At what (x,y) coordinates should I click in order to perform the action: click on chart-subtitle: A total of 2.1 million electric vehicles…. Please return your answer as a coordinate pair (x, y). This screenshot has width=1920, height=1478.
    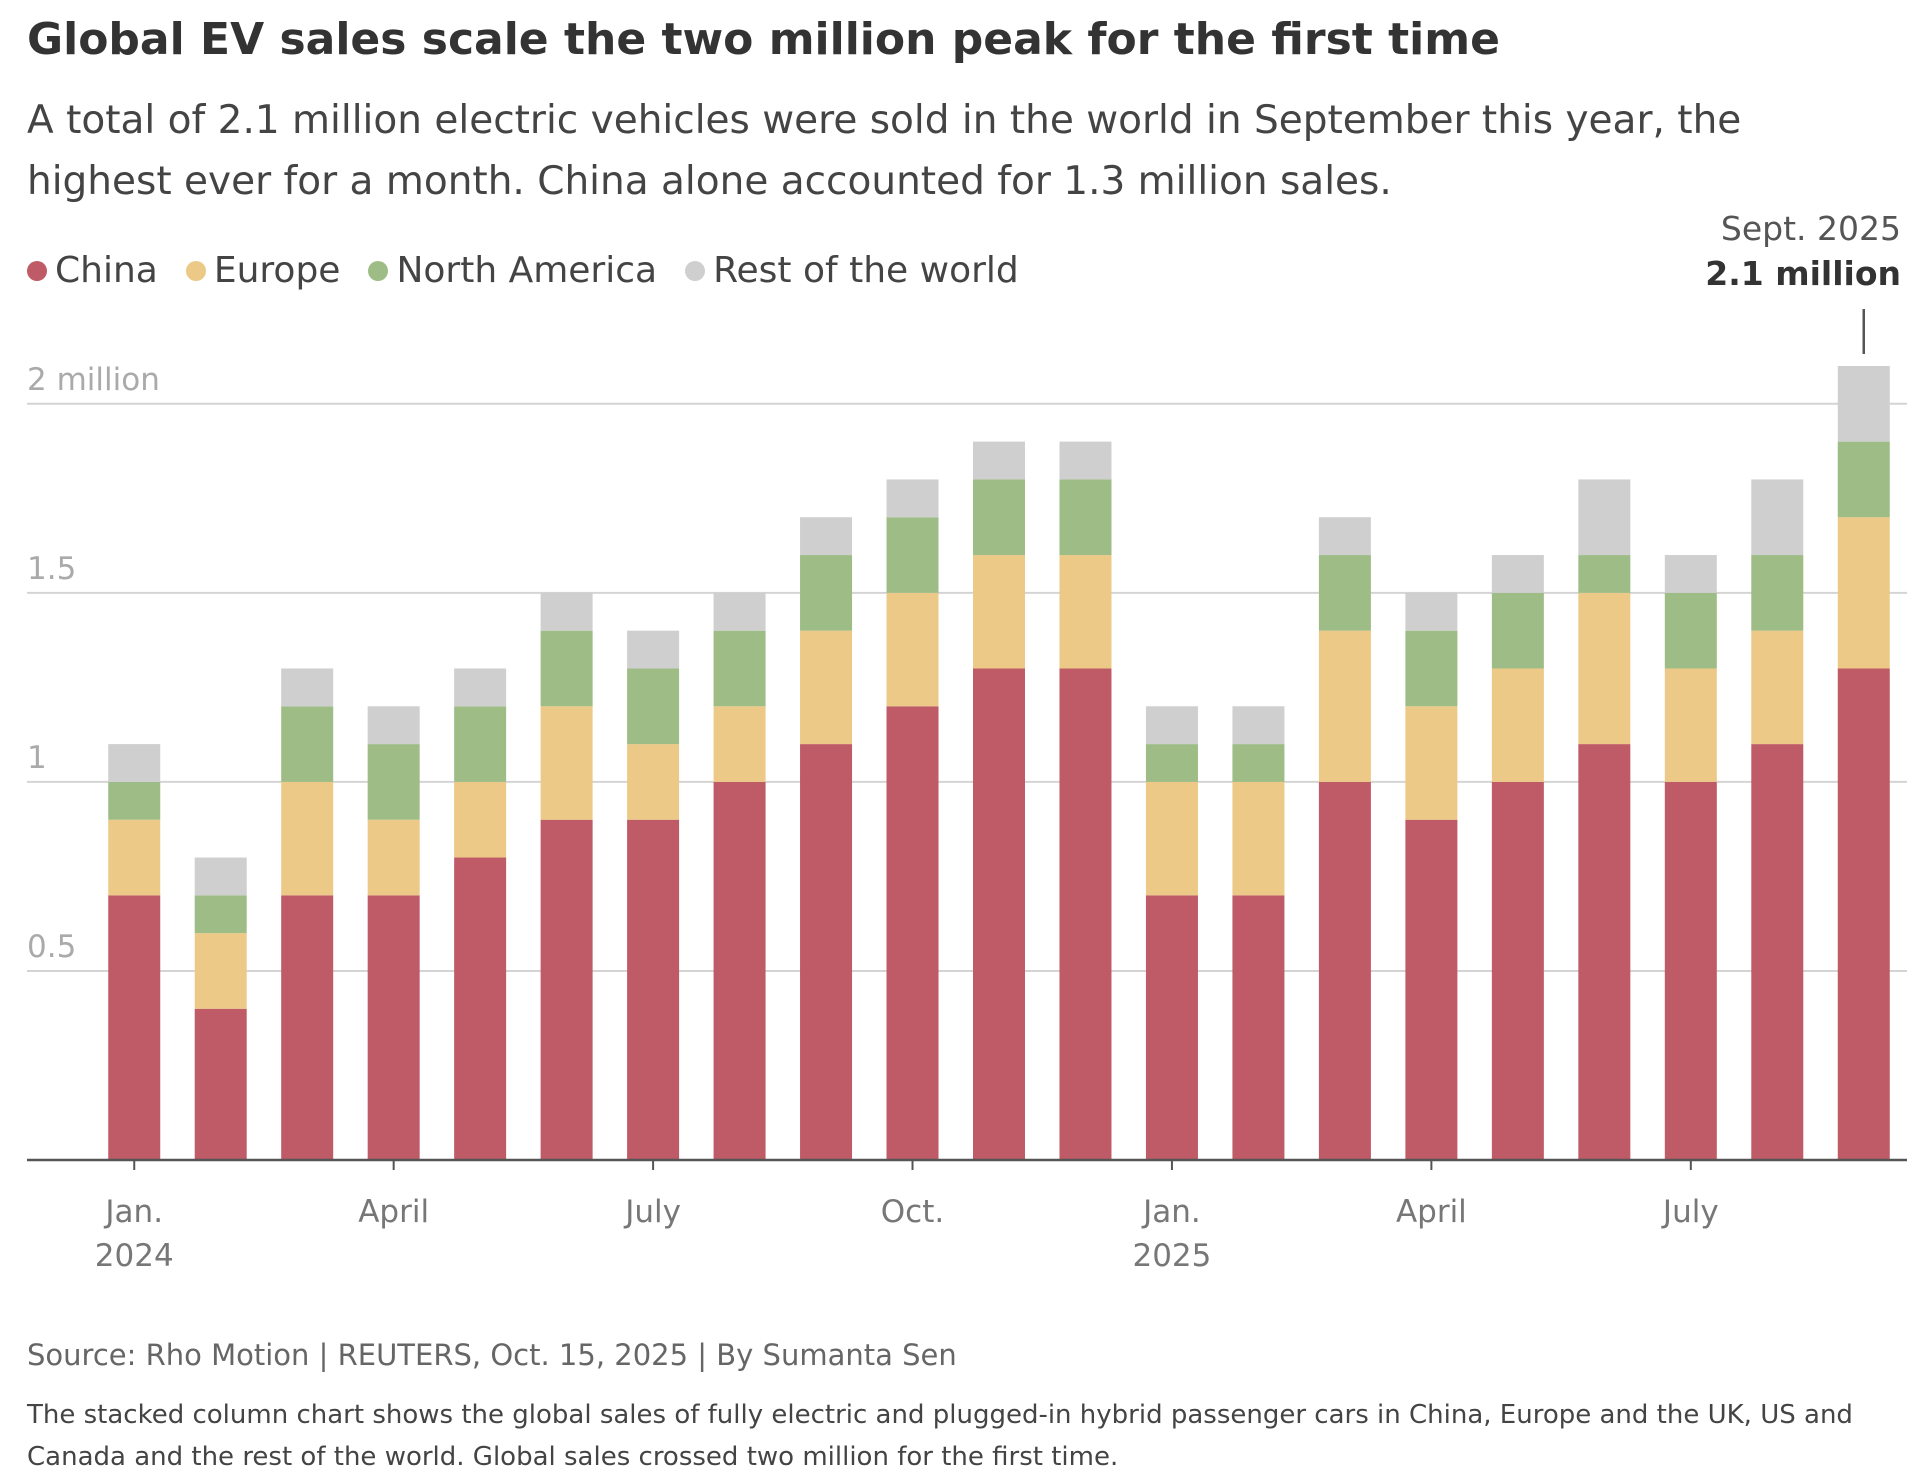
    Looking at the image, I should click on (884, 151).